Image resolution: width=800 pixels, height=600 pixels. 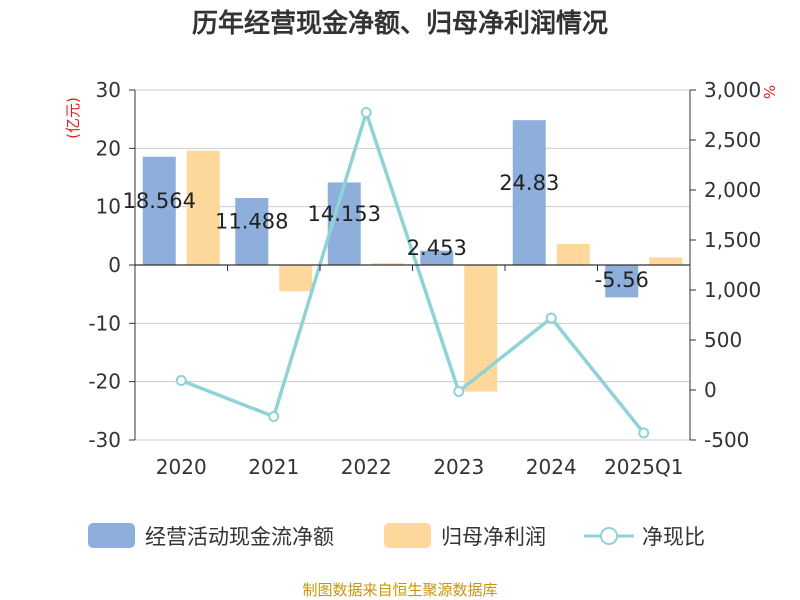 What do you see at coordinates (108, 90) in the screenshot?
I see `left-tick-label: 30` at bounding box center [108, 90].